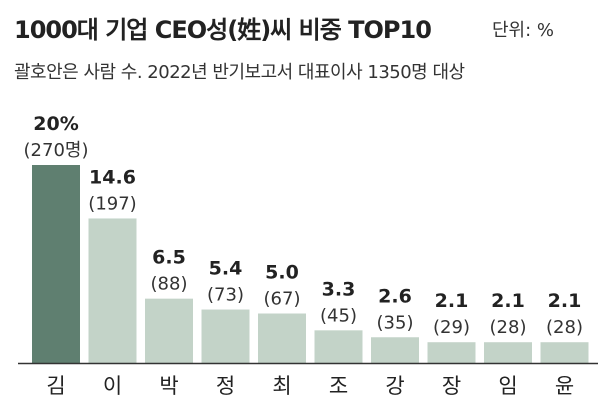 The width and height of the screenshot is (616, 409). I want to click on value-label: 20%, so click(55, 124).